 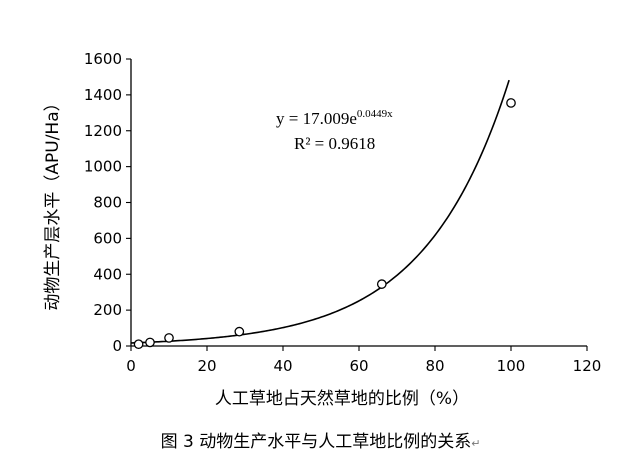 I want to click on y-tick-label: 600, so click(x=107, y=238).